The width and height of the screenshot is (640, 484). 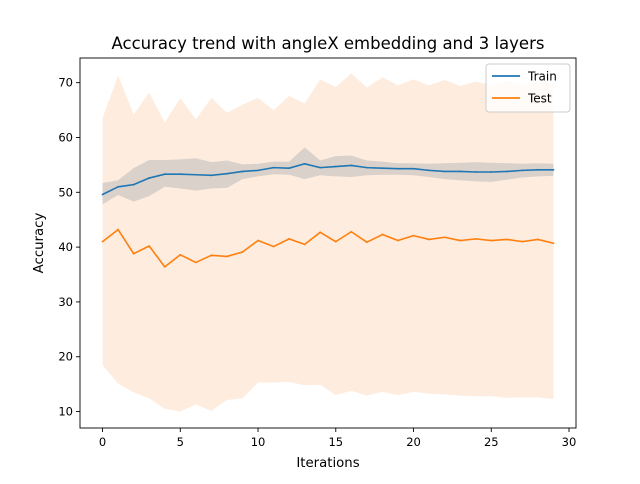 What do you see at coordinates (327, 463) in the screenshot?
I see `x-axis-label: Iterations` at bounding box center [327, 463].